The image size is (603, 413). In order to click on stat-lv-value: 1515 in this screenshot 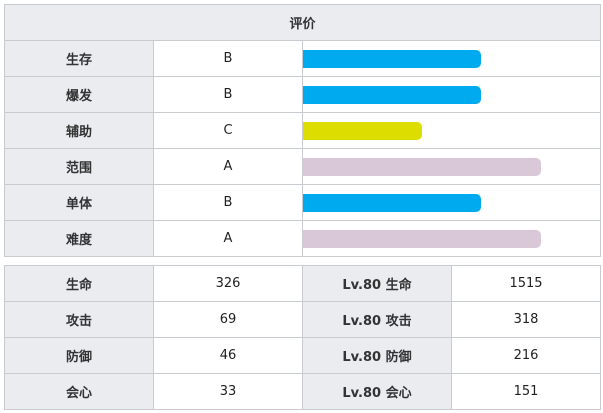, I will do `click(526, 283)`.